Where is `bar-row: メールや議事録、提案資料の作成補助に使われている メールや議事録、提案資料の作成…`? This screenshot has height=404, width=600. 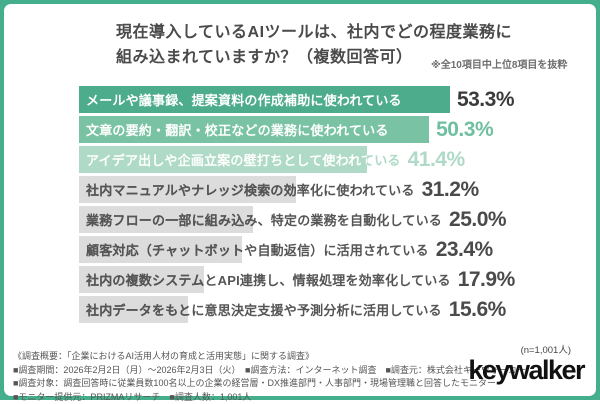 bar-row: メールや議事録、提案資料の作成補助に使われている メールや議事録、提案資料の作成… is located at coordinates (332, 99).